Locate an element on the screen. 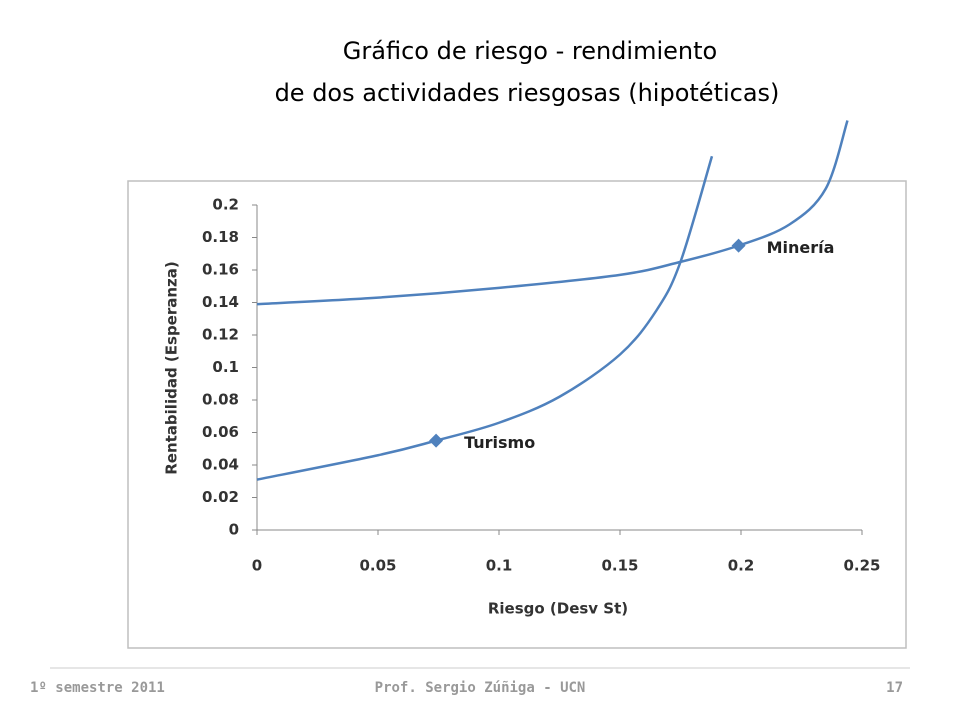  footer-center: Prof. Sergio Zúñiga - UCN is located at coordinates (480, 688).